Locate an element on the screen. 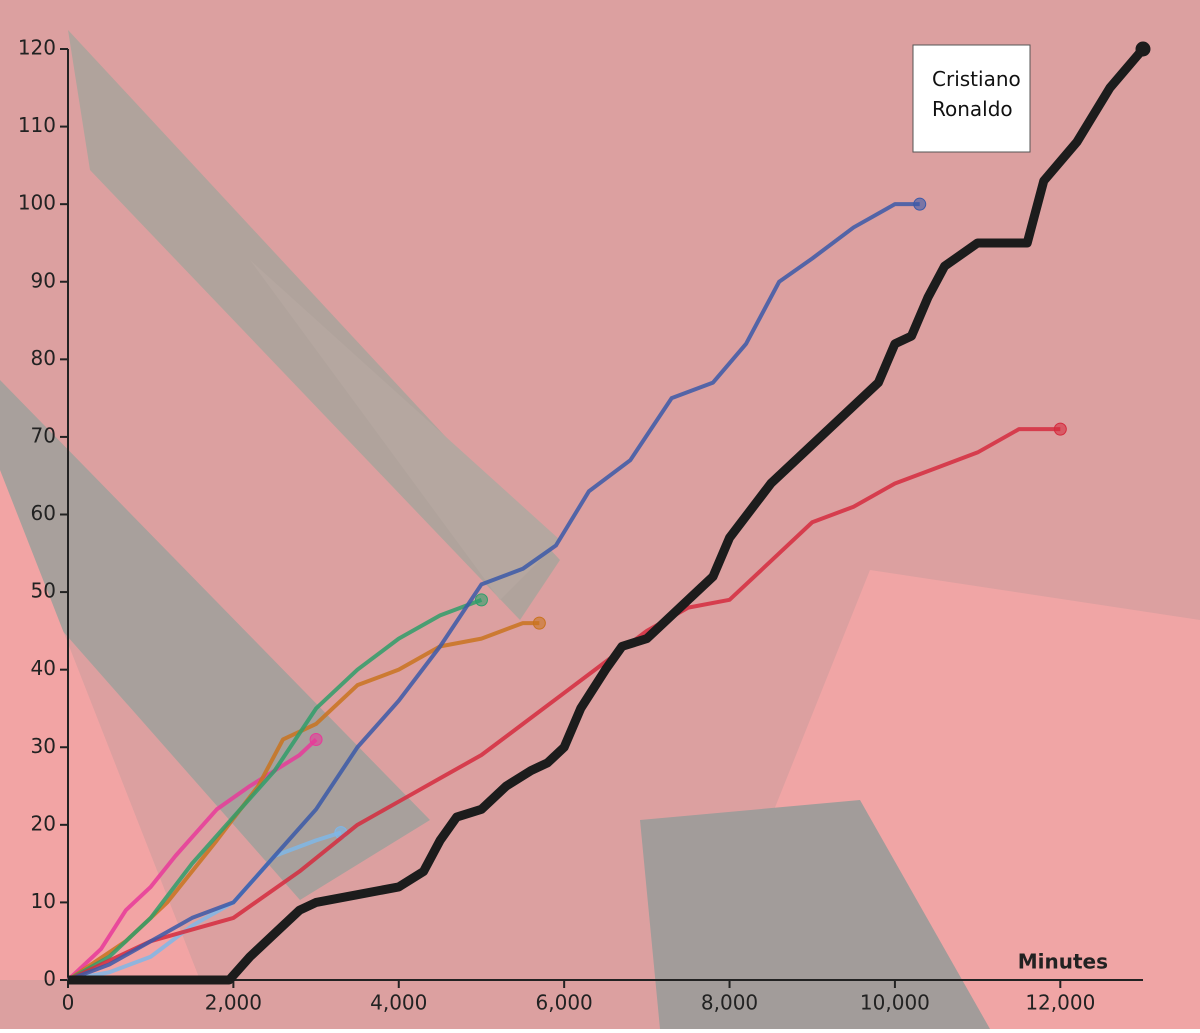 This screenshot has height=1033, width=1200. x-tick-label: 4,000 is located at coordinates (398, 1003).